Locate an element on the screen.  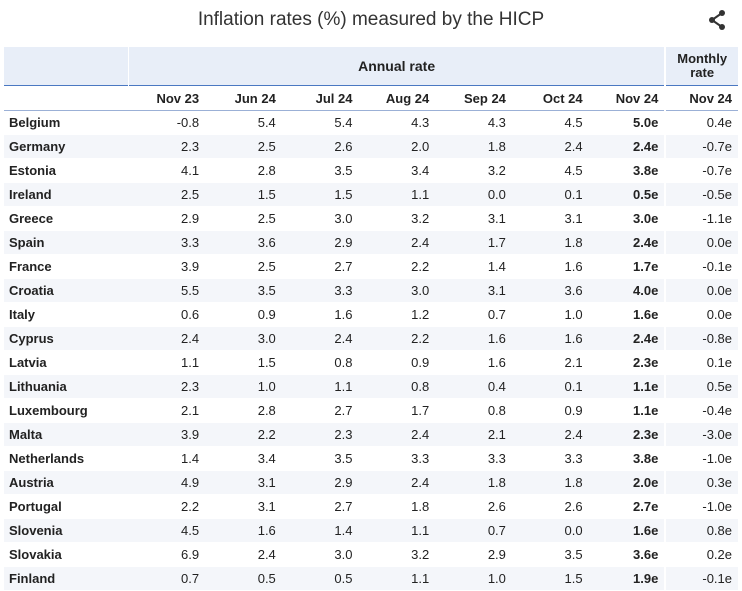
column-header: Nov 24 is located at coordinates (627, 98).